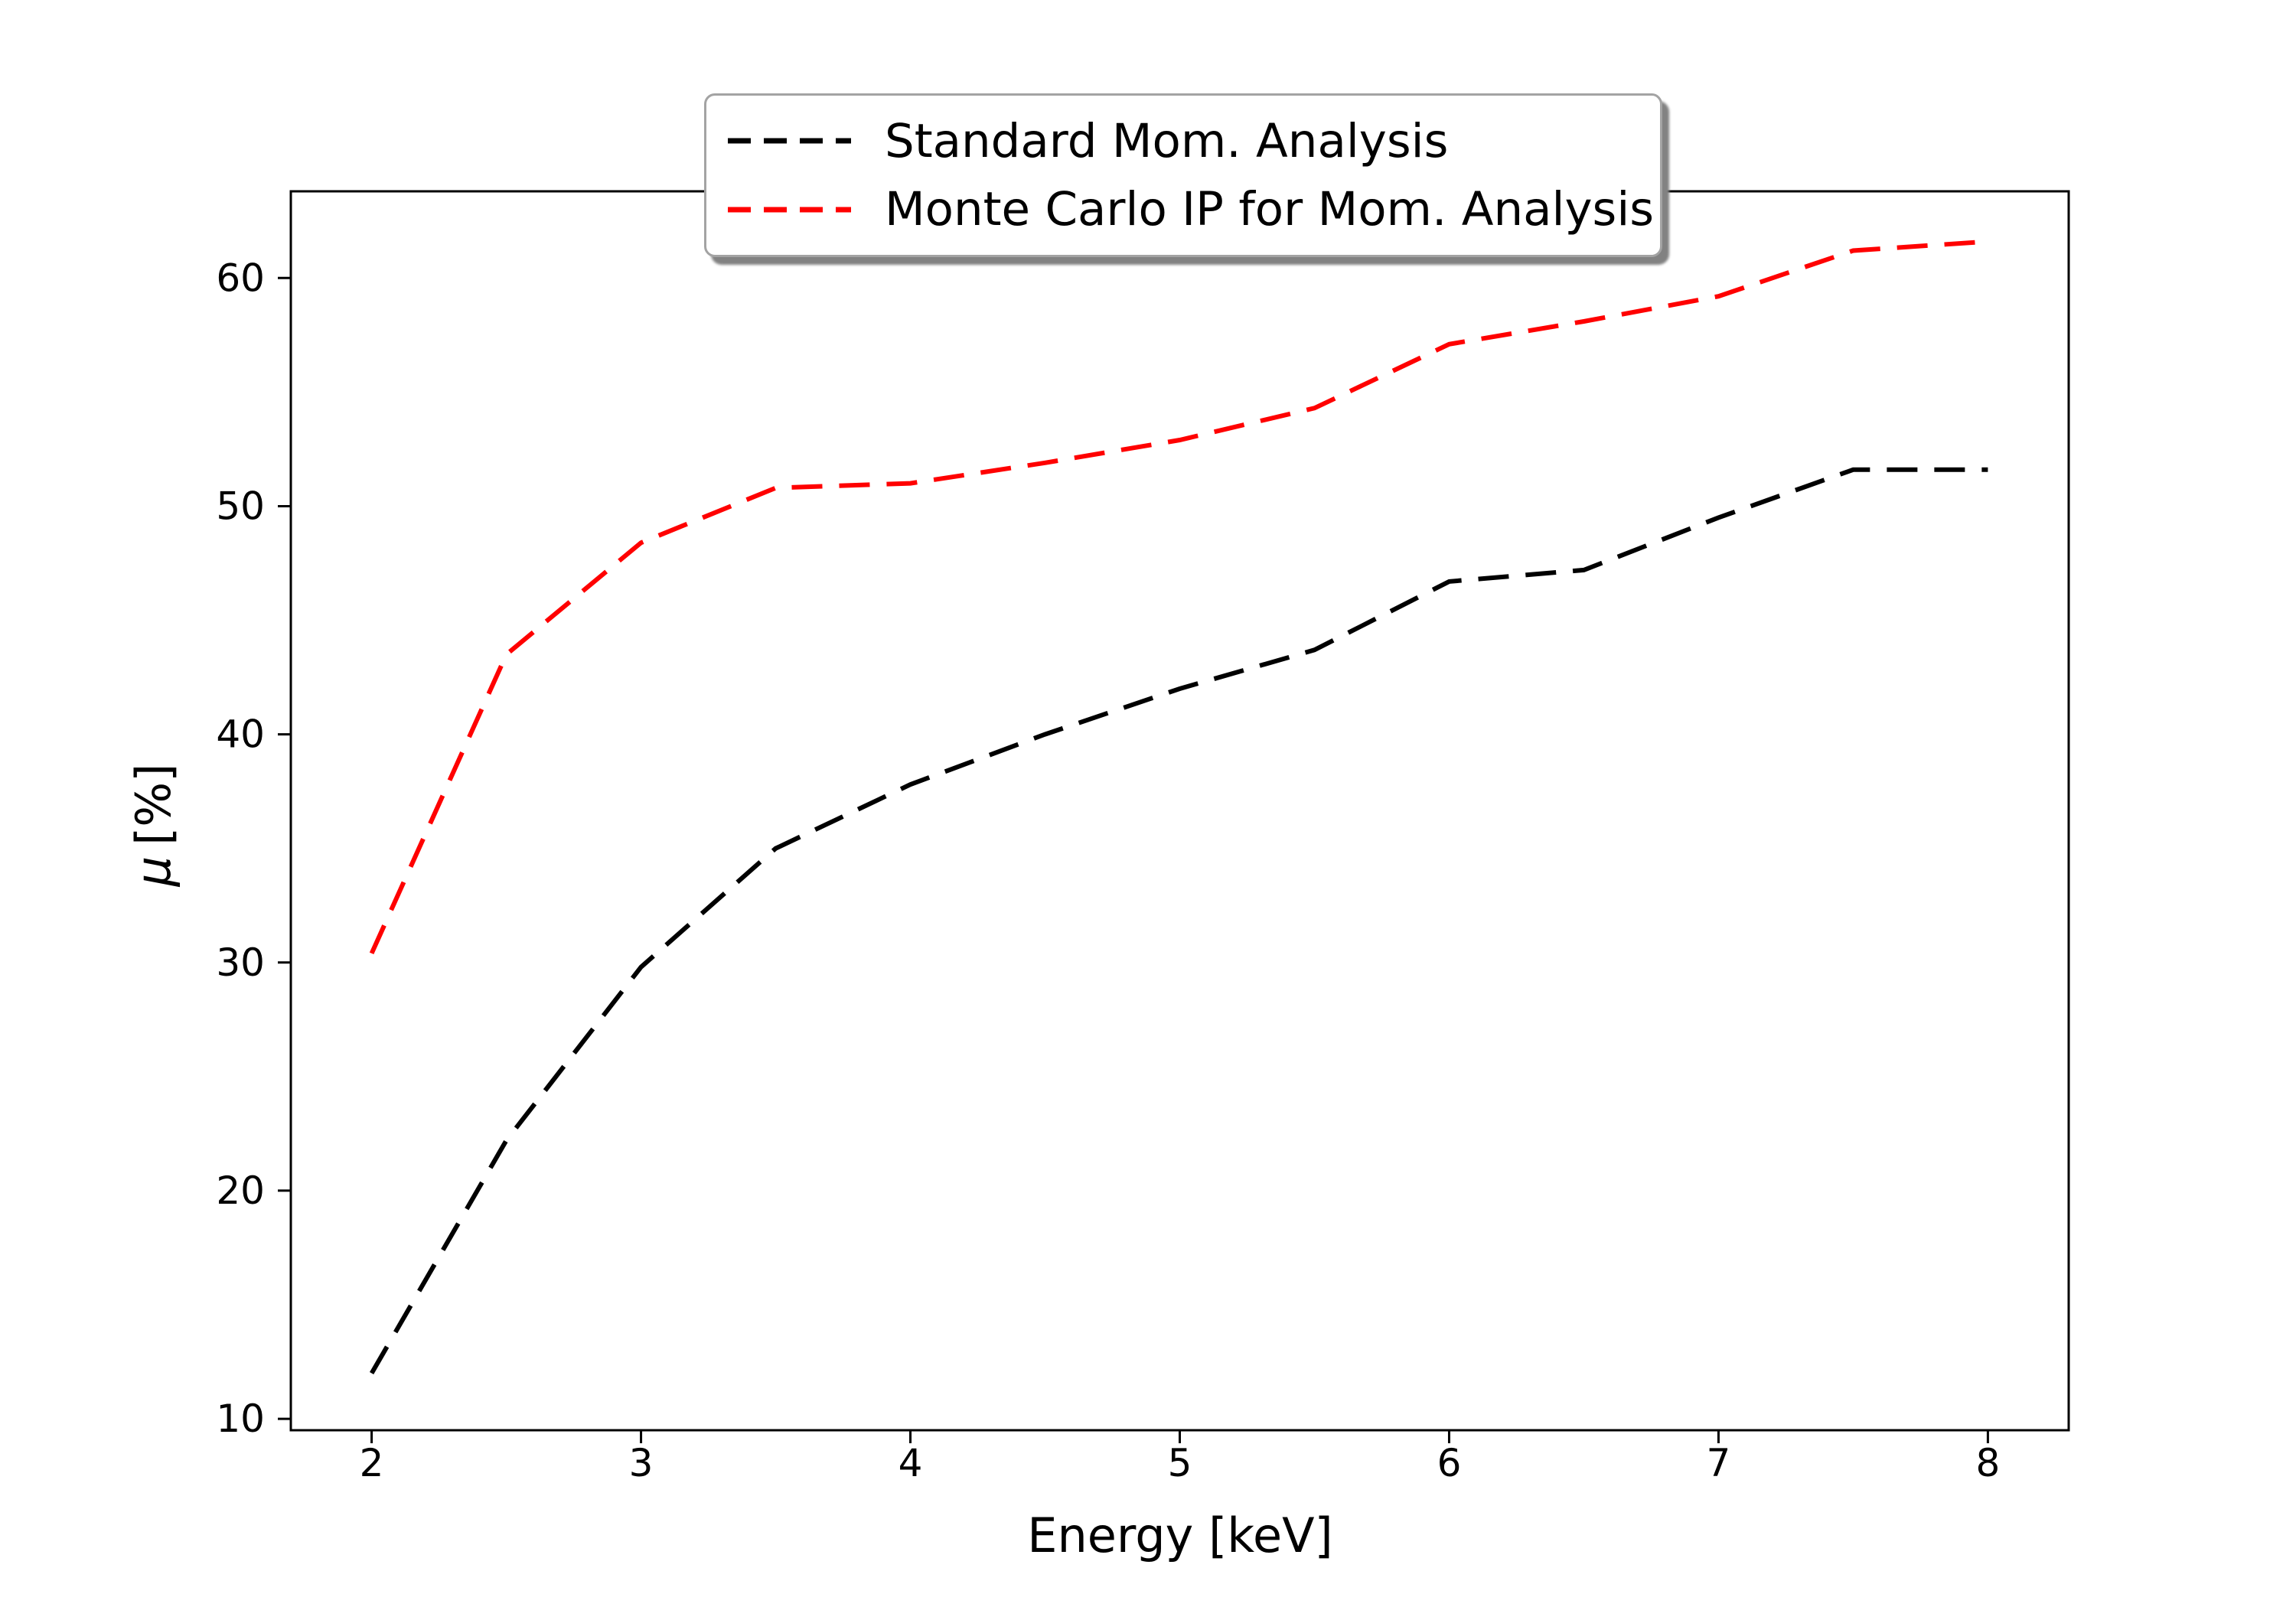  I want to click on legend-item-monte-carlo: Monte Carlo IP for Mom. Analysis, so click(1193, 209).